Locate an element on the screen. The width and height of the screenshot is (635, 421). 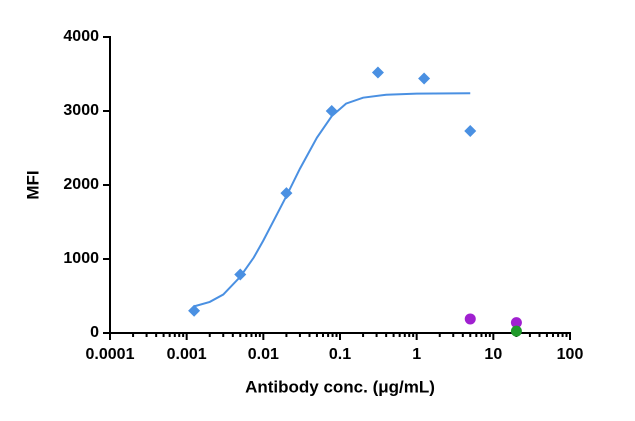
y-tick-label: 4000 is located at coordinates (81, 36).